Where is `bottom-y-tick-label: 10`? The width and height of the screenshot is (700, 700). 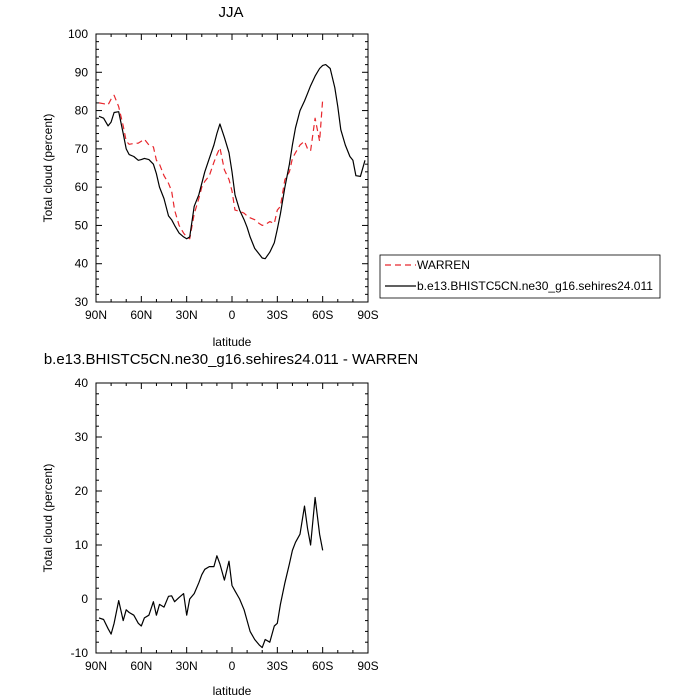
bottom-y-tick-label: 10 is located at coordinates (82, 545).